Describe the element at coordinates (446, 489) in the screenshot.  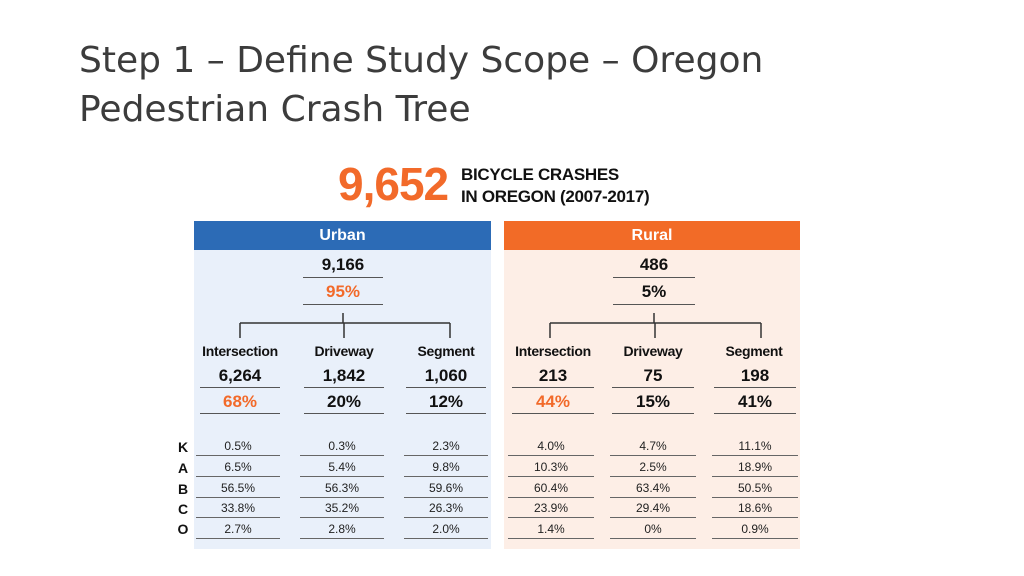
I see `urban-segment-b: 59.6%` at that location.